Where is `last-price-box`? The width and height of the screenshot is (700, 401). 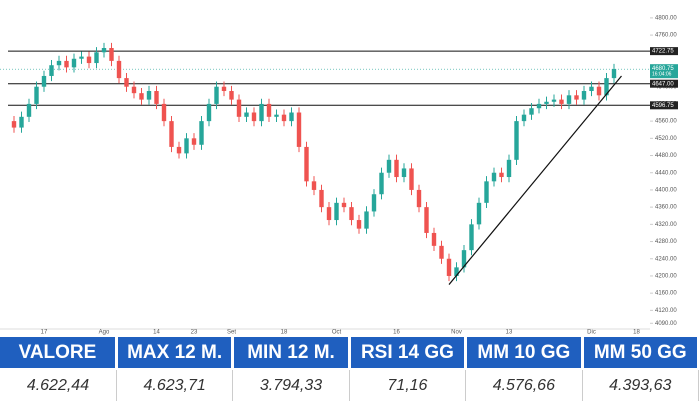 last-price-box is located at coordinates (664, 71).